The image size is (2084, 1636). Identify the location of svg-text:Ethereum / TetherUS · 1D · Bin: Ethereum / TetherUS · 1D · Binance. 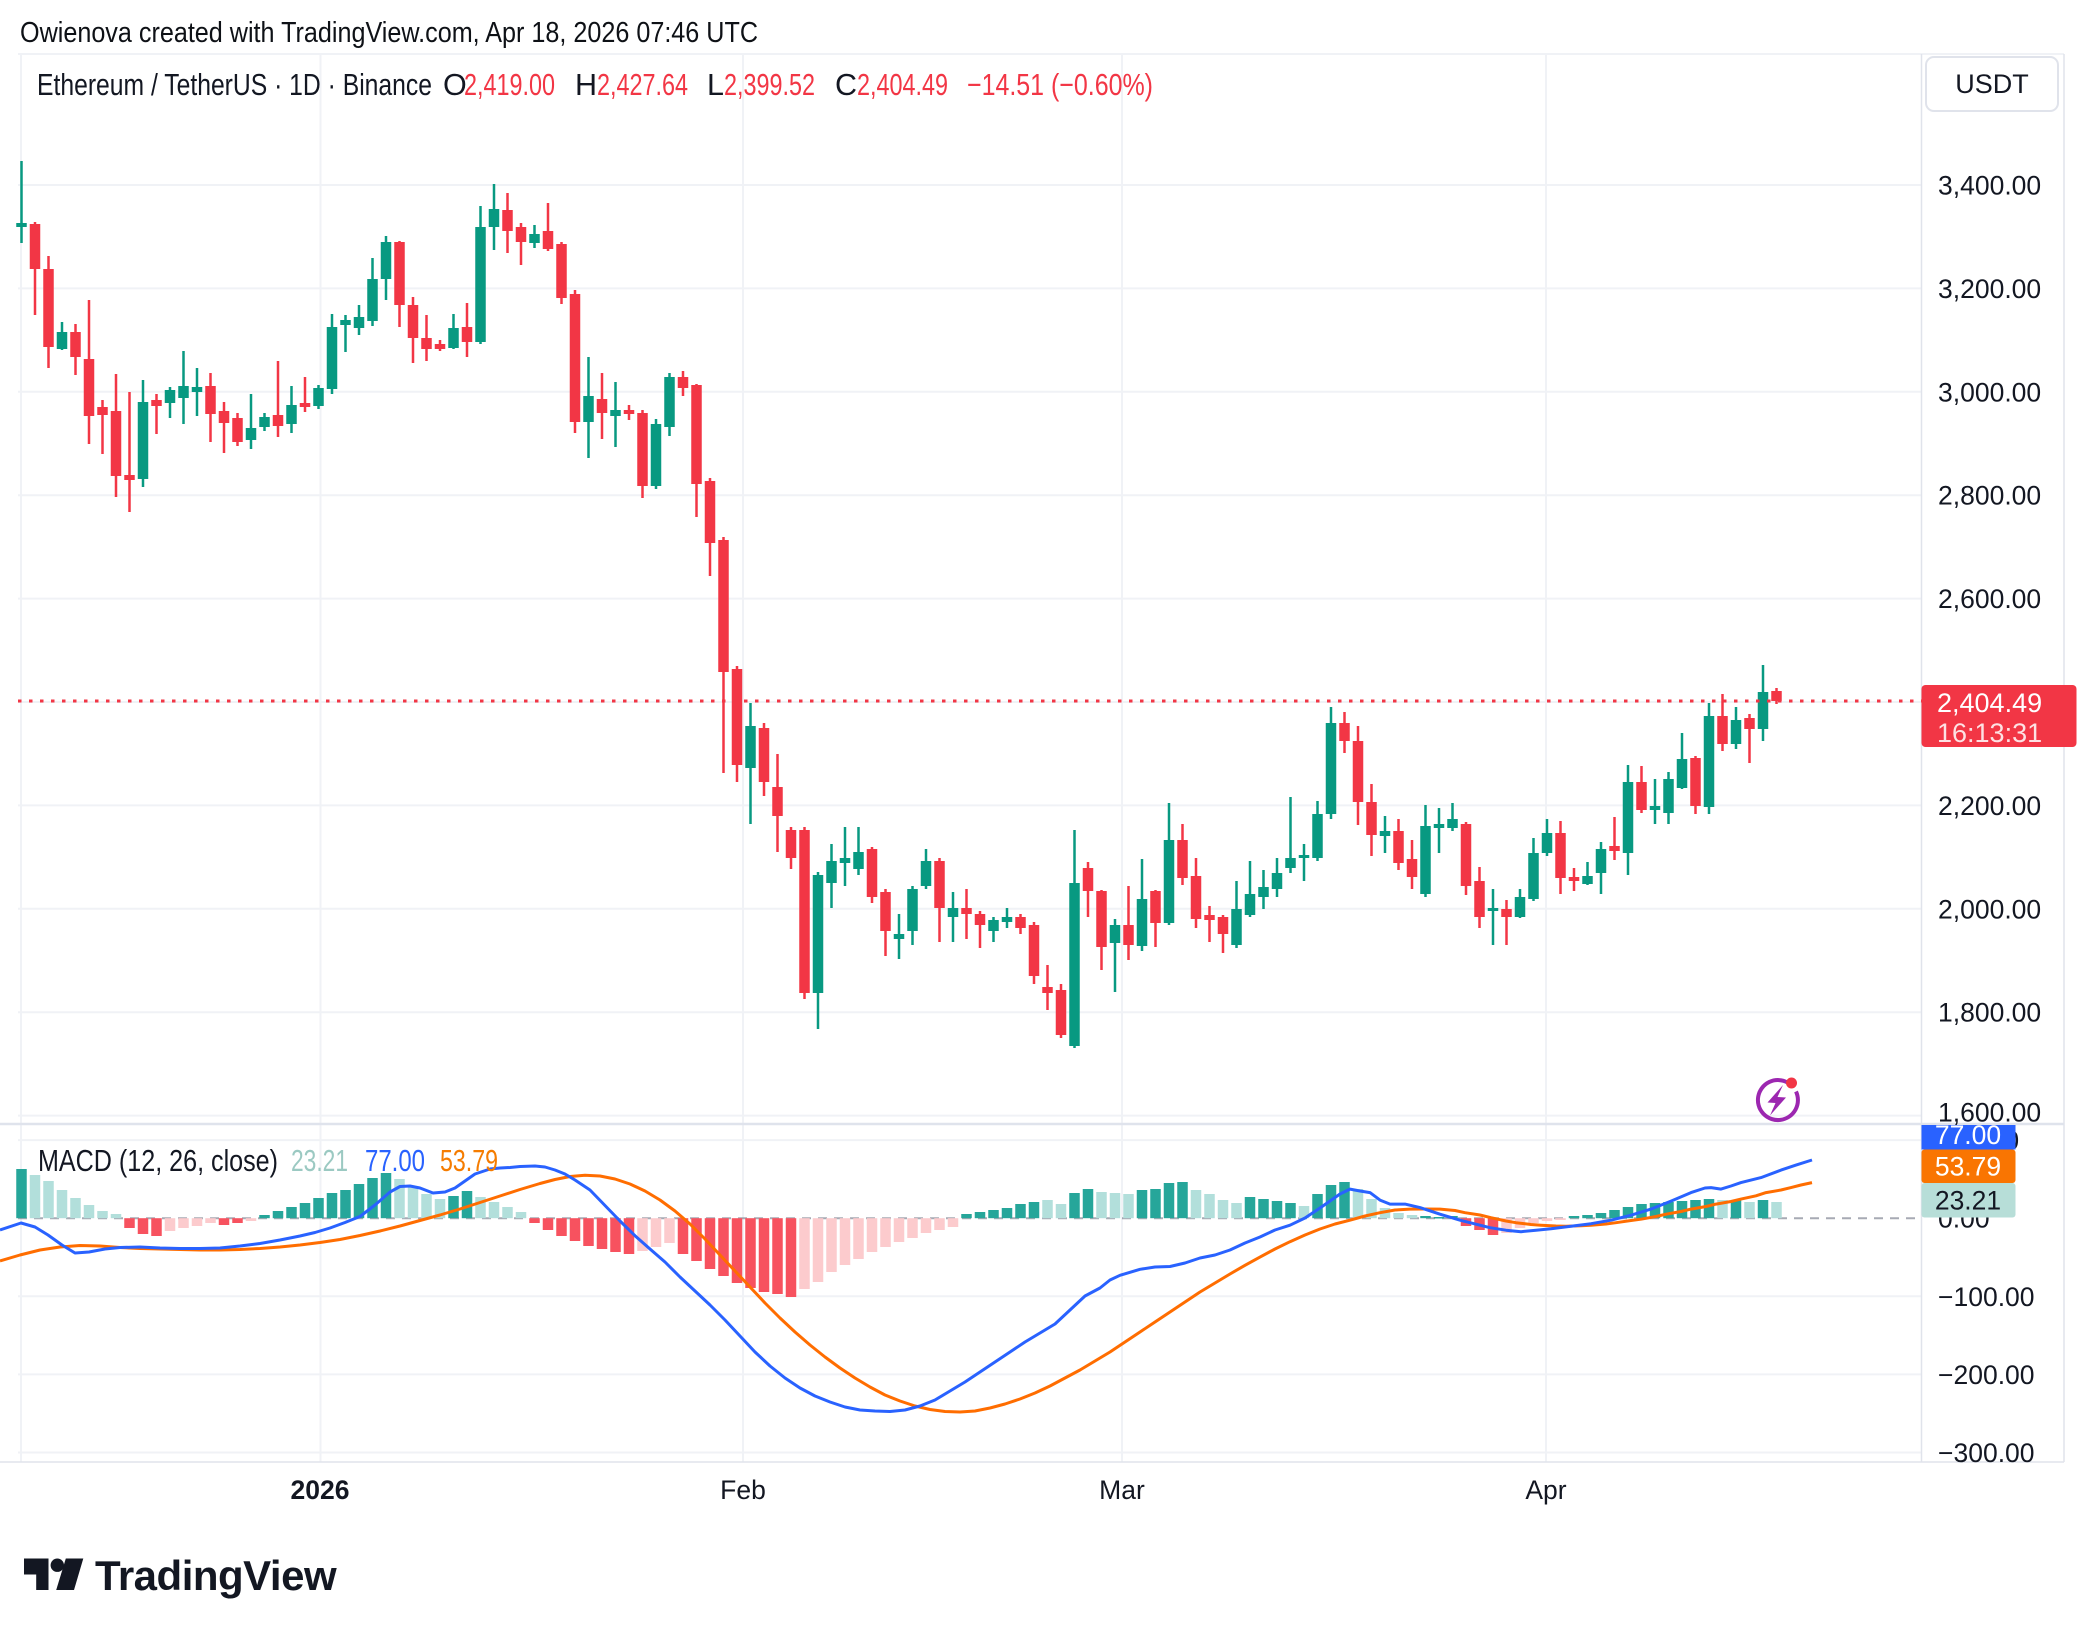
(234, 85).